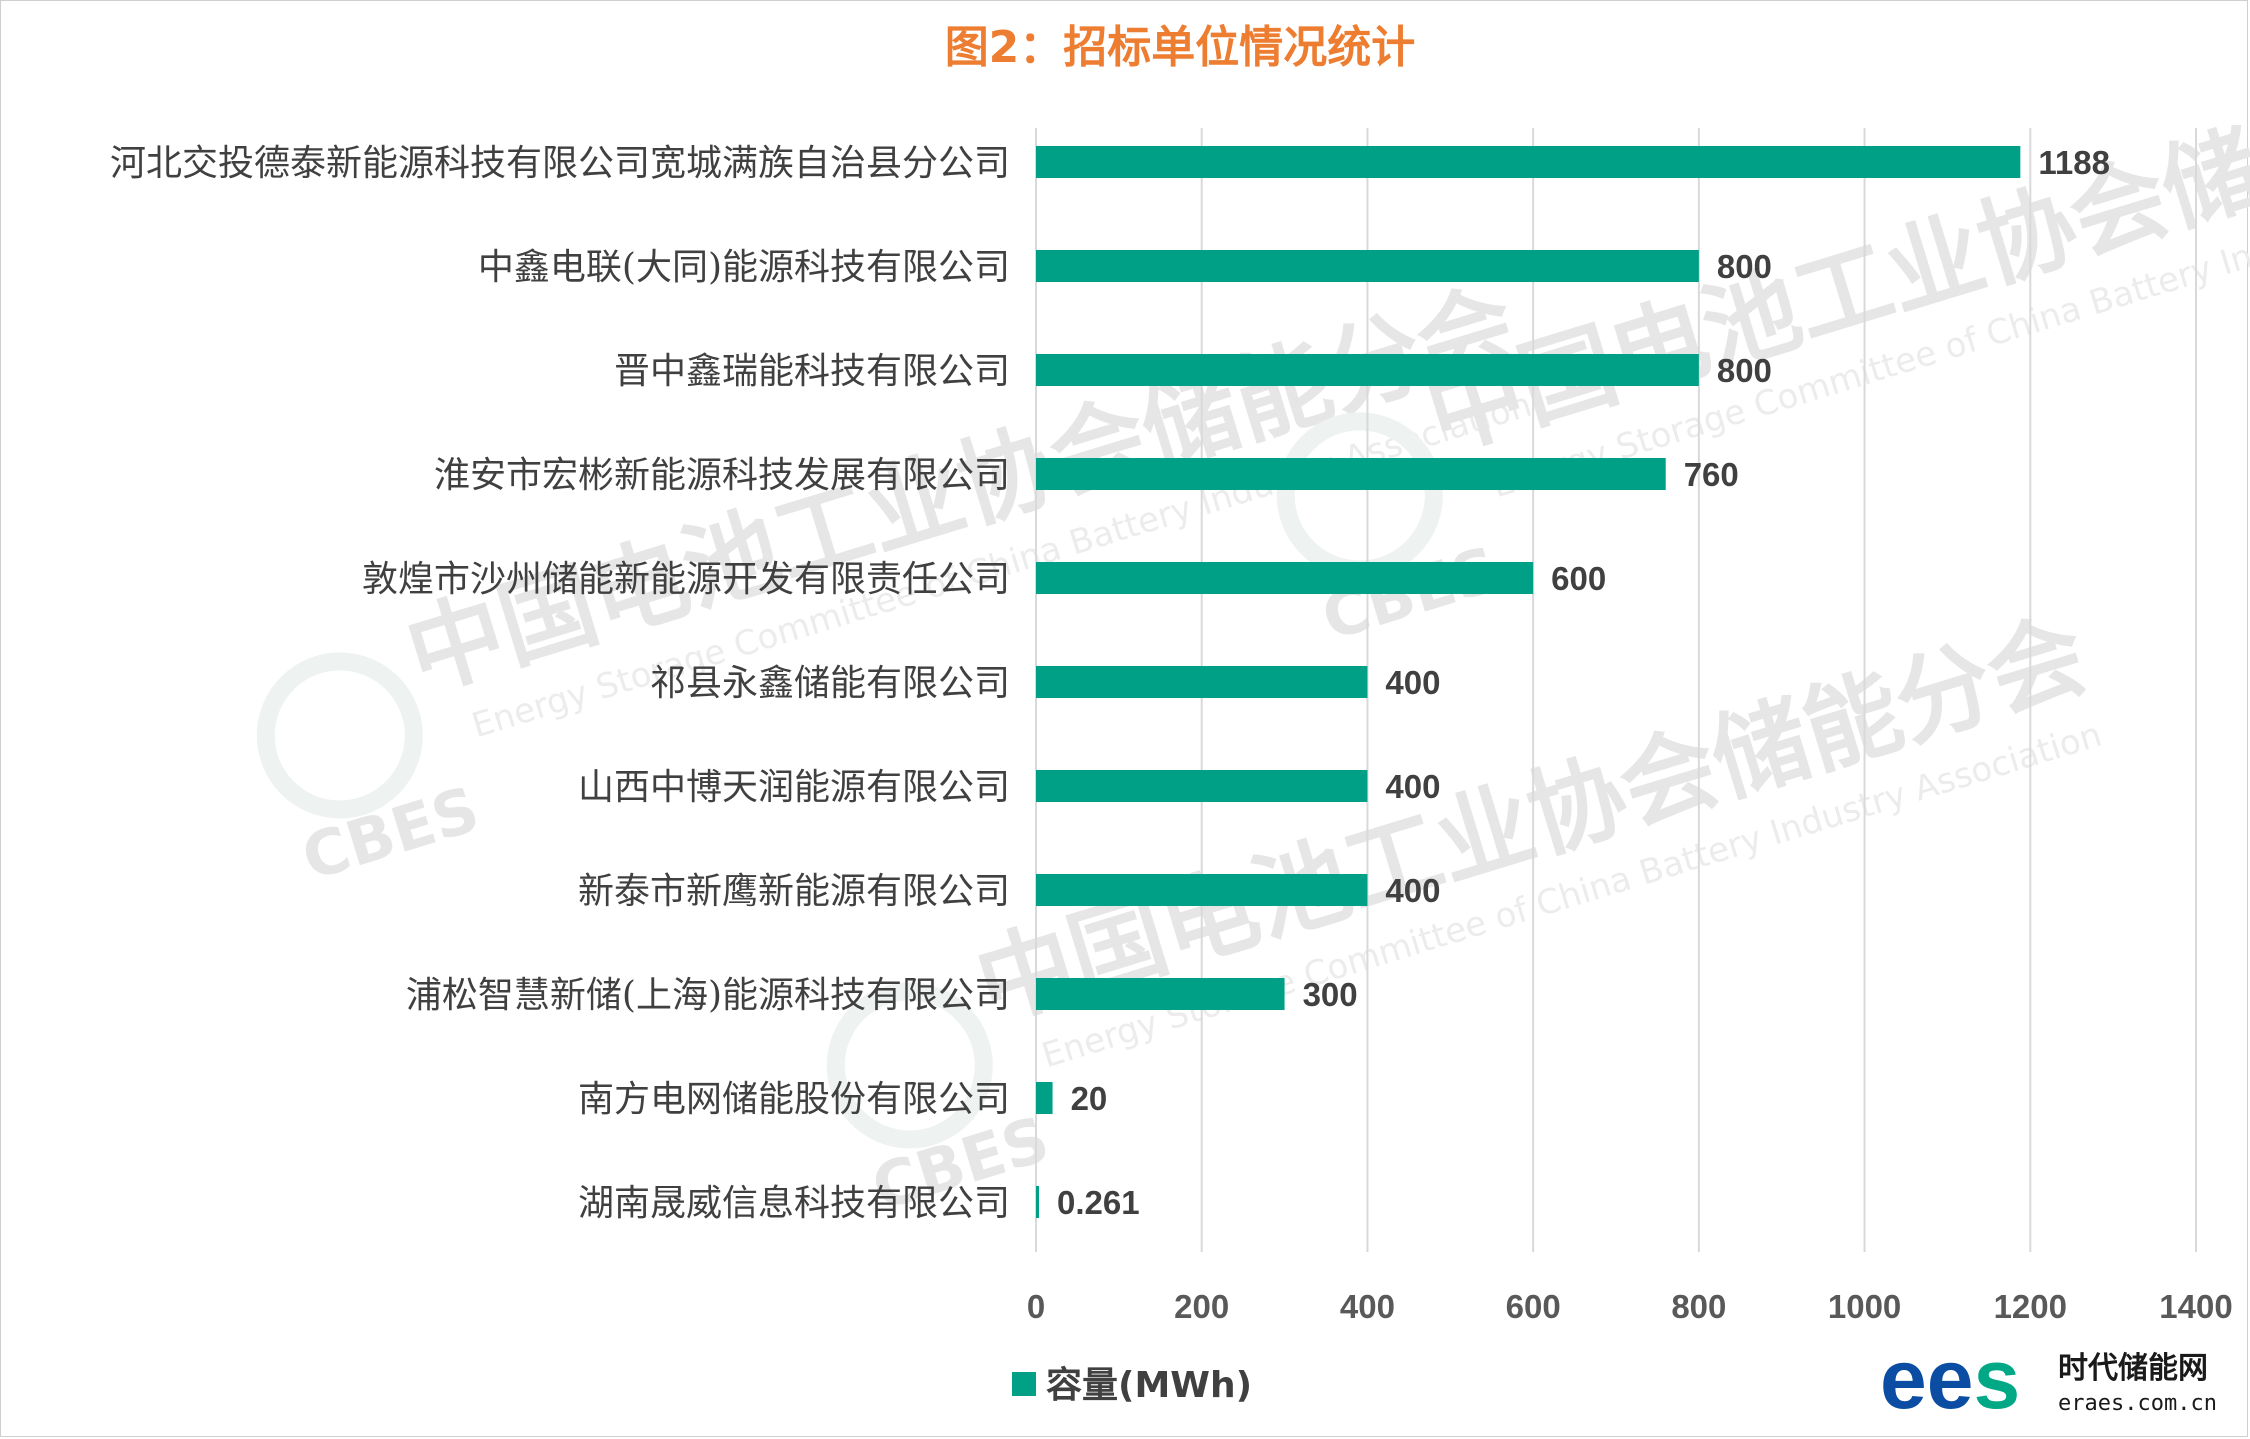 This screenshot has height=1439, width=2250. What do you see at coordinates (1950, 1379) in the screenshot?
I see `brand-mark: ees` at bounding box center [1950, 1379].